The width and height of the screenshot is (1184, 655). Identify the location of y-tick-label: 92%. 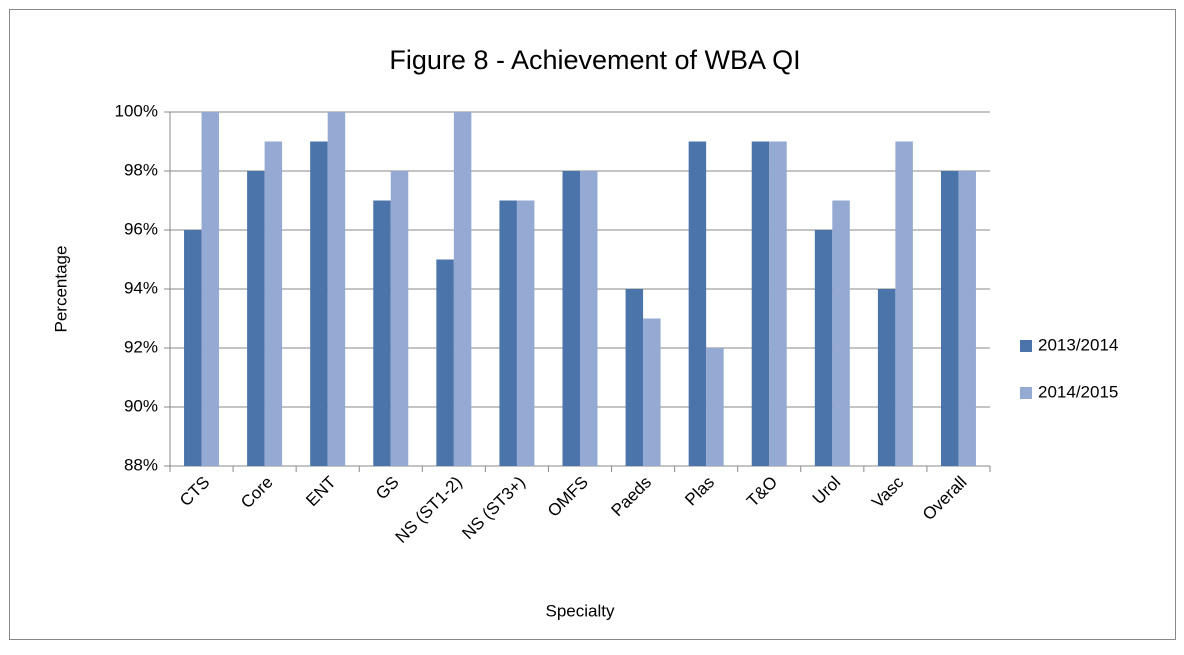
(141, 346).